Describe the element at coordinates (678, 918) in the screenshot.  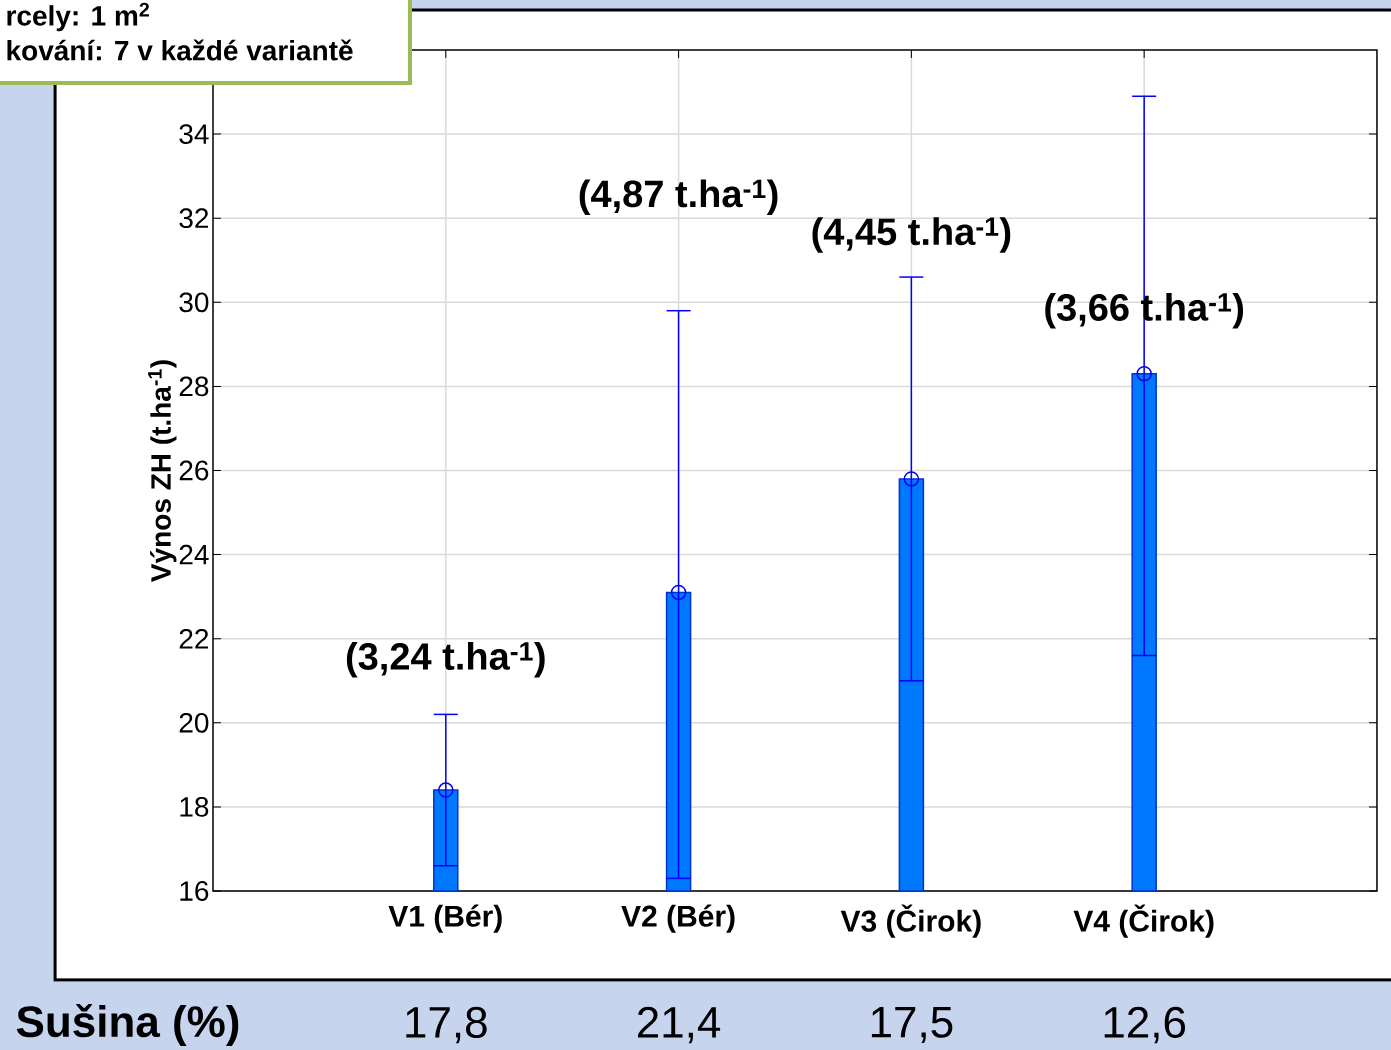
I see `x-tick-label: V2 (Bér)` at that location.